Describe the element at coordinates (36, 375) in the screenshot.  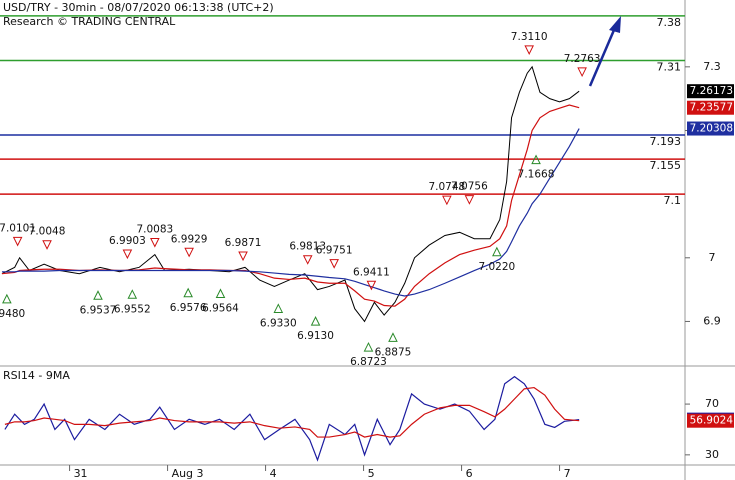
I see `rsi-title: RSI14 - 9MA` at that location.